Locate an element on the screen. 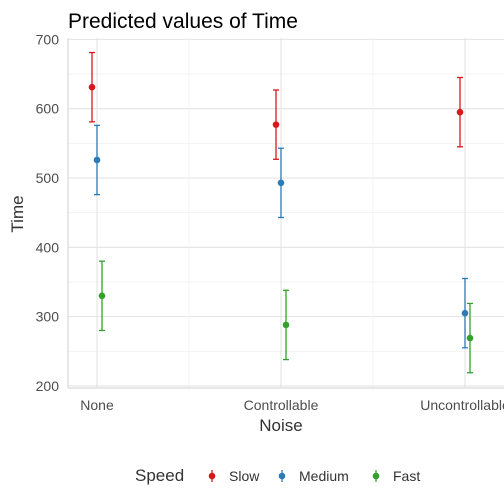 The height and width of the screenshot is (504, 504). x-tick-labels: None Controllable Uncontrollable is located at coordinates (292, 405).